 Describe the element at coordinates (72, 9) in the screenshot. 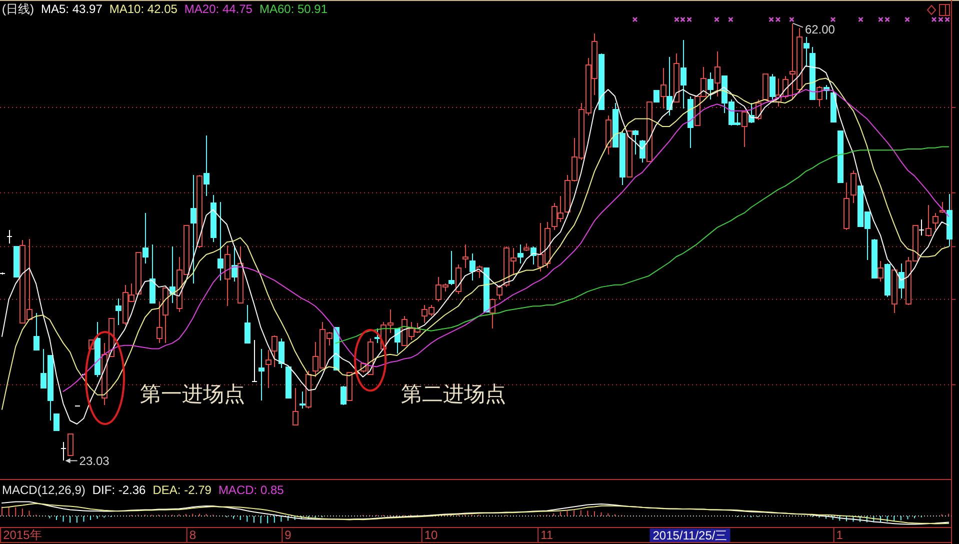

I see `text: MA5: 43.97` at that location.